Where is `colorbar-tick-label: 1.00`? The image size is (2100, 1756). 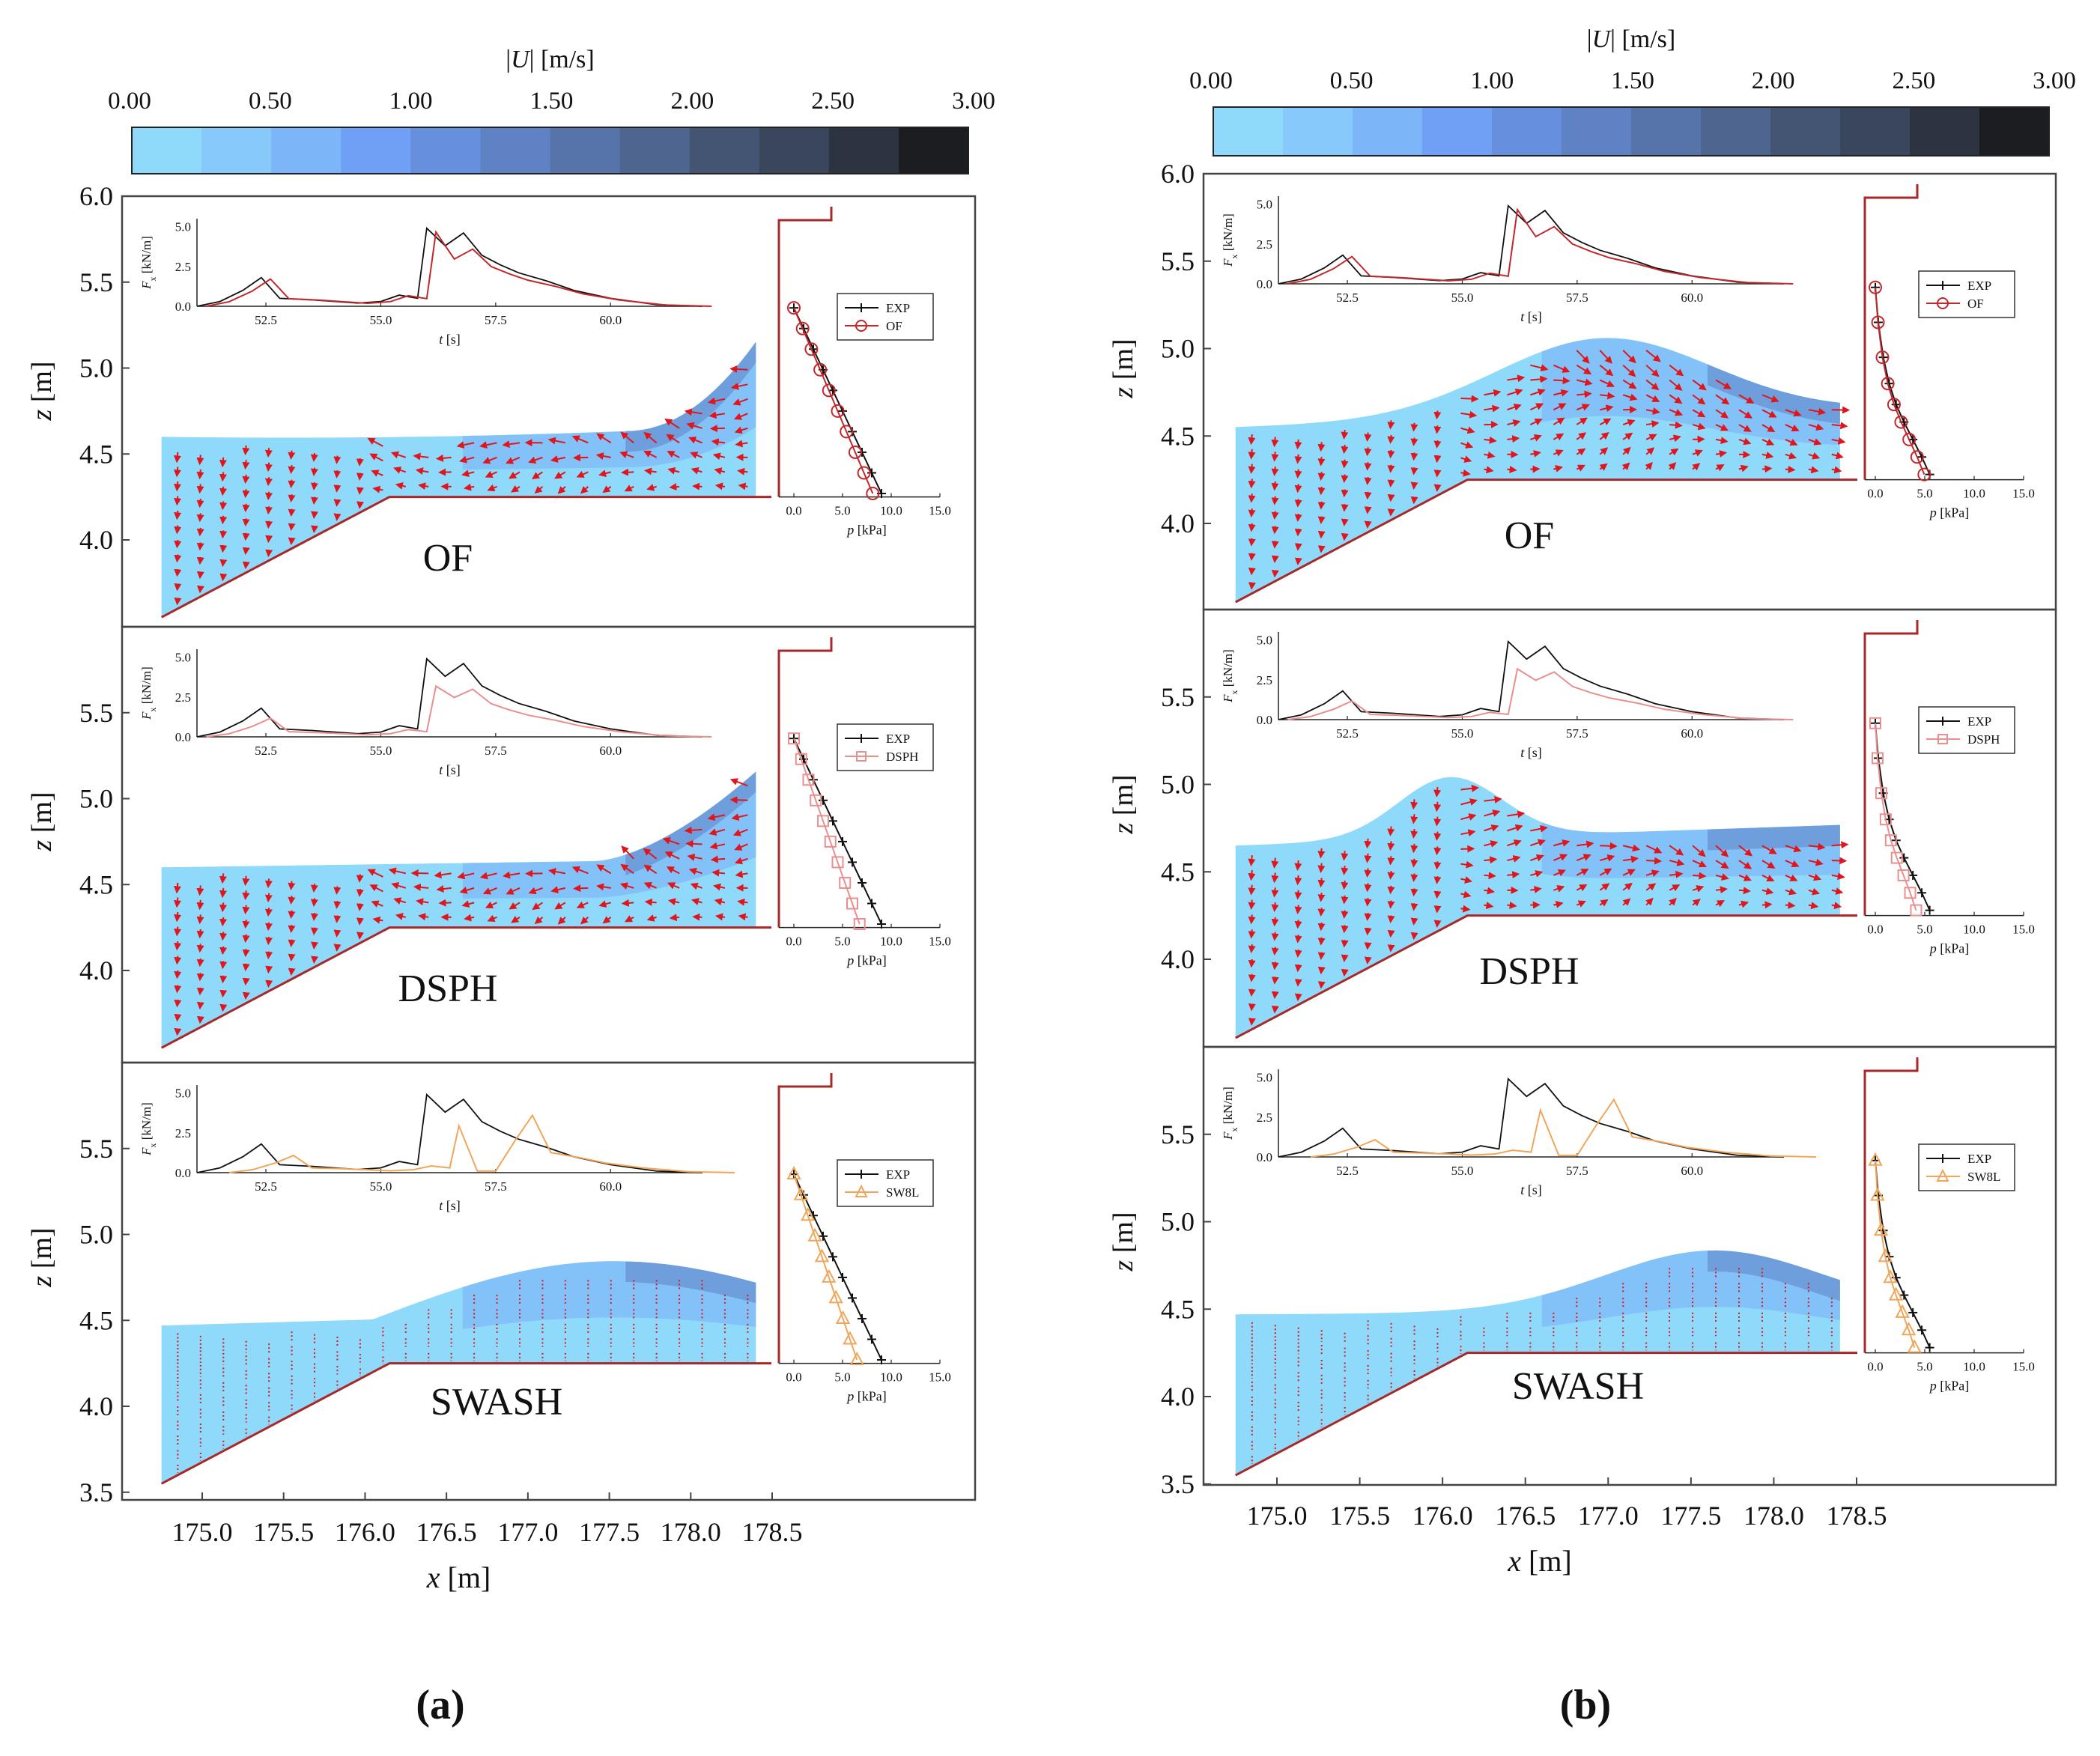
colorbar-tick-label: 1.00 is located at coordinates (411, 101).